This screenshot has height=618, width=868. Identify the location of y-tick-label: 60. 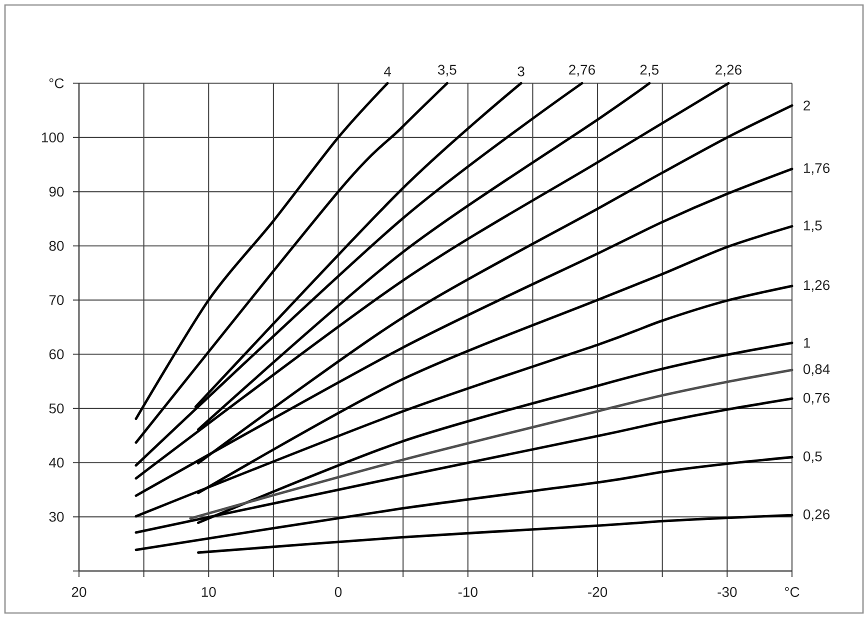
(56, 354).